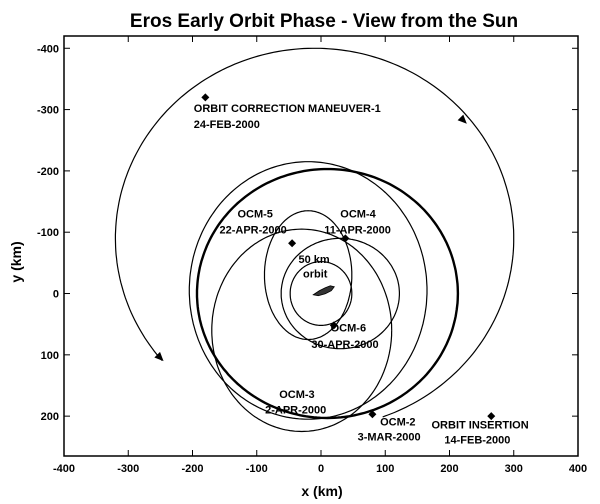  What do you see at coordinates (385, 469) in the screenshot?
I see `x-tick-label: 100` at bounding box center [385, 469].